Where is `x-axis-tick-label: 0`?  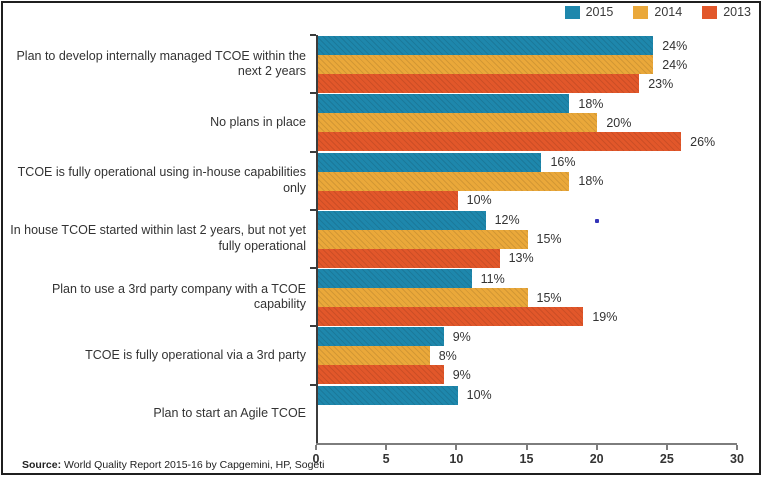 x-axis-tick-label: 0 is located at coordinates (316, 459).